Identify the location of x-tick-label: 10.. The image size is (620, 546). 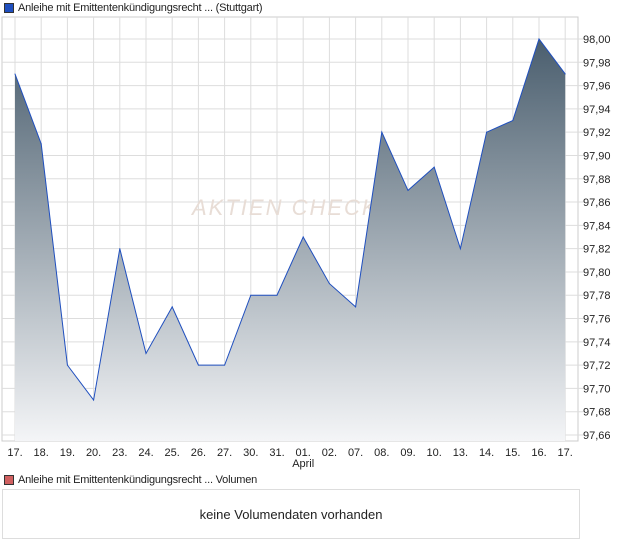
(434, 453).